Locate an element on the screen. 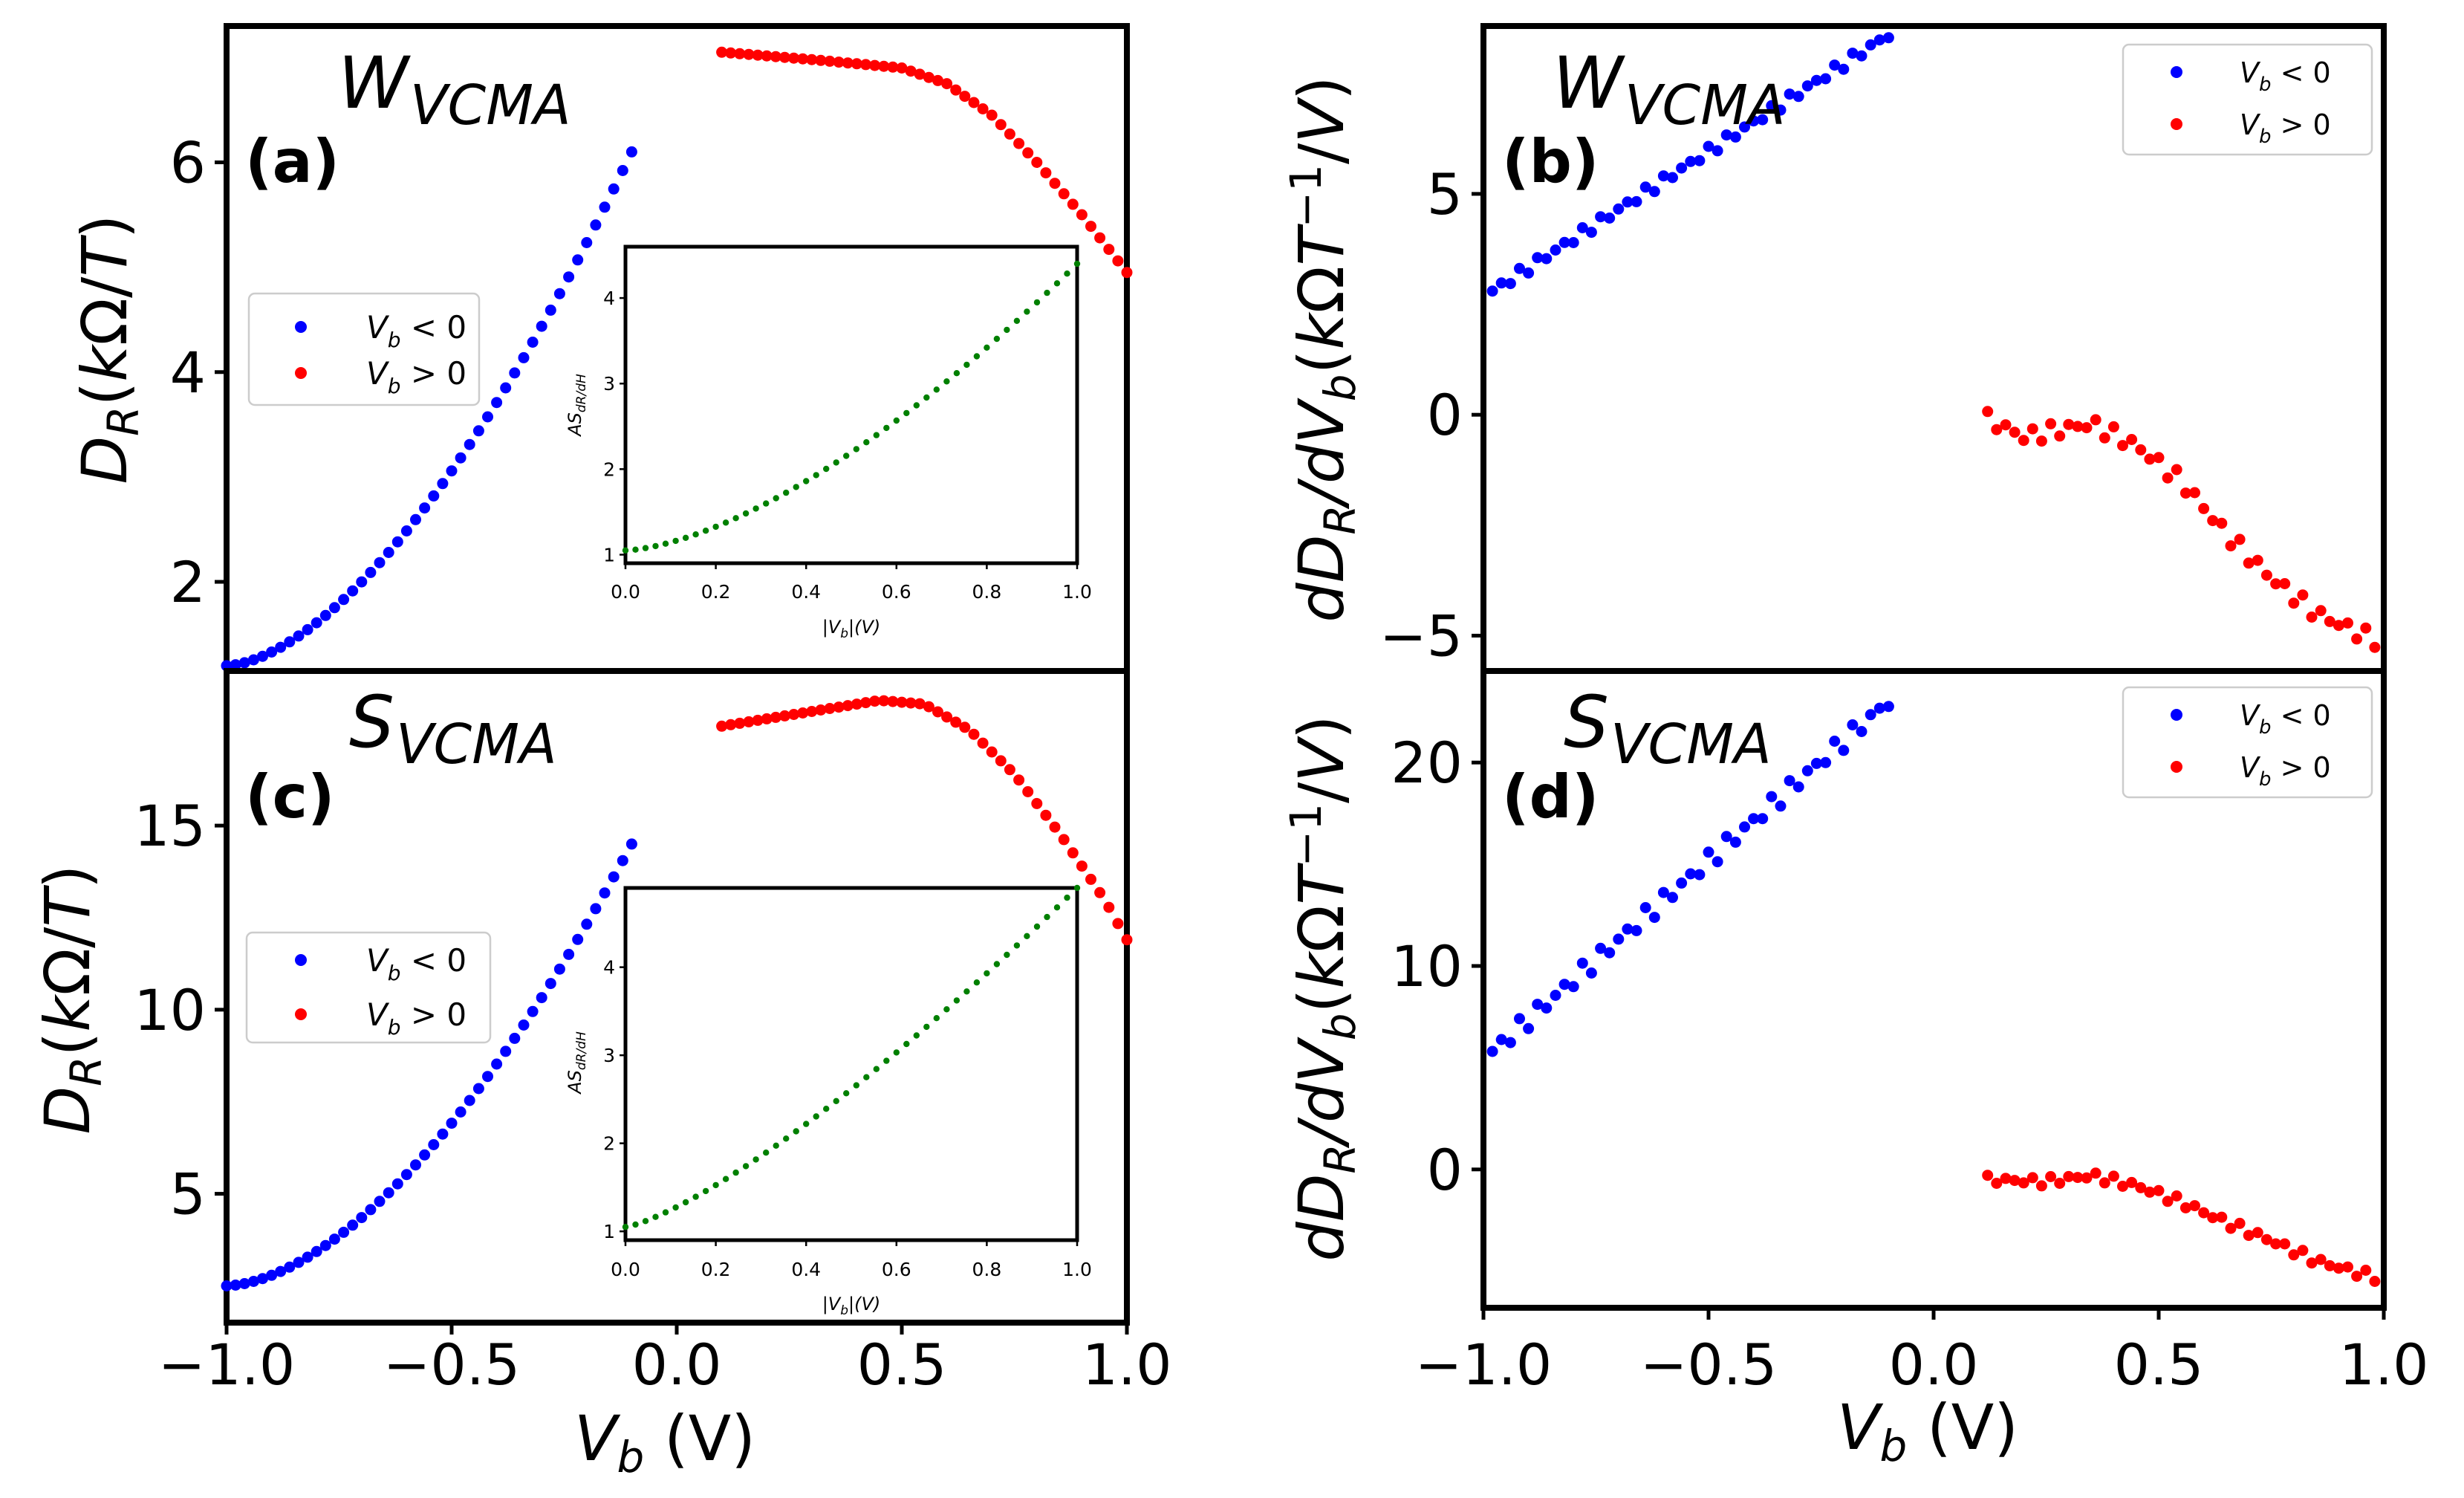 The height and width of the screenshot is (1498, 2464). panel-b-yticks: −5 0 5 is located at coordinates (1431, 415).